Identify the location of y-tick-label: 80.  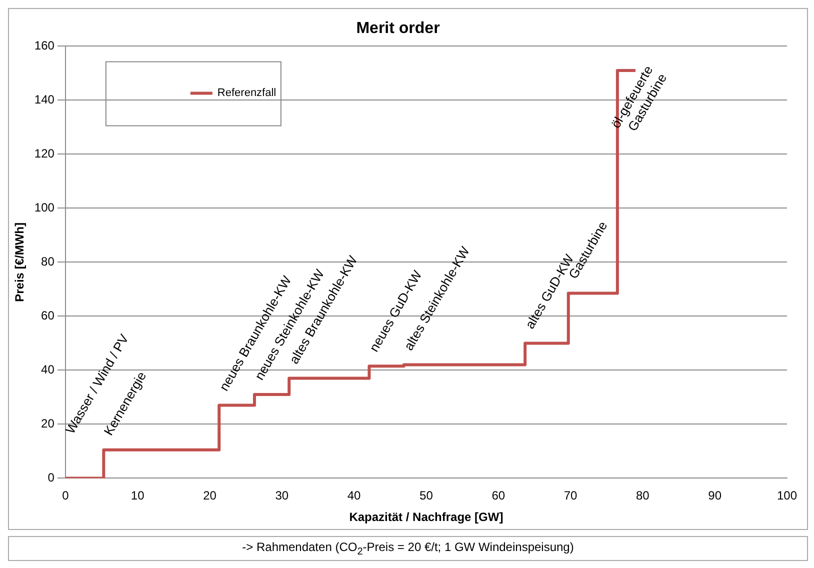
(48, 261).